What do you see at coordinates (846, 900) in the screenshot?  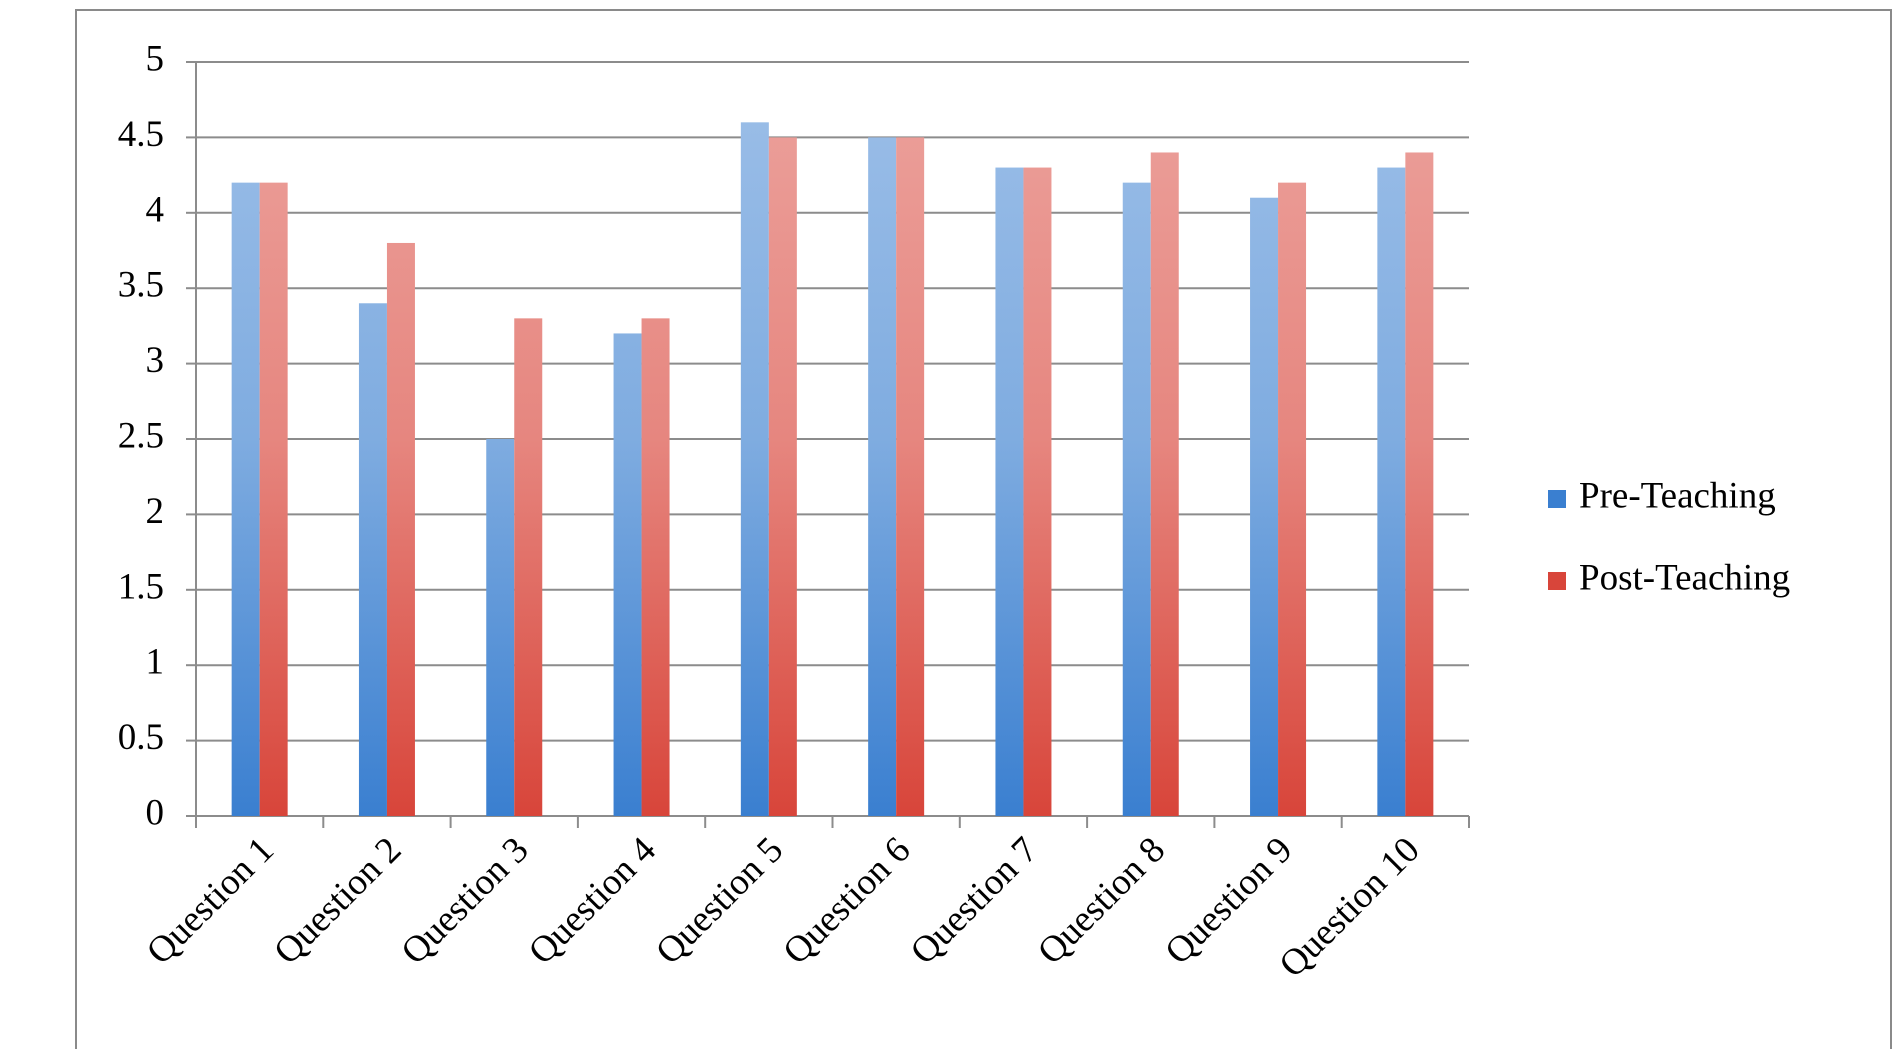 I see `x-tick-label: Question 6` at bounding box center [846, 900].